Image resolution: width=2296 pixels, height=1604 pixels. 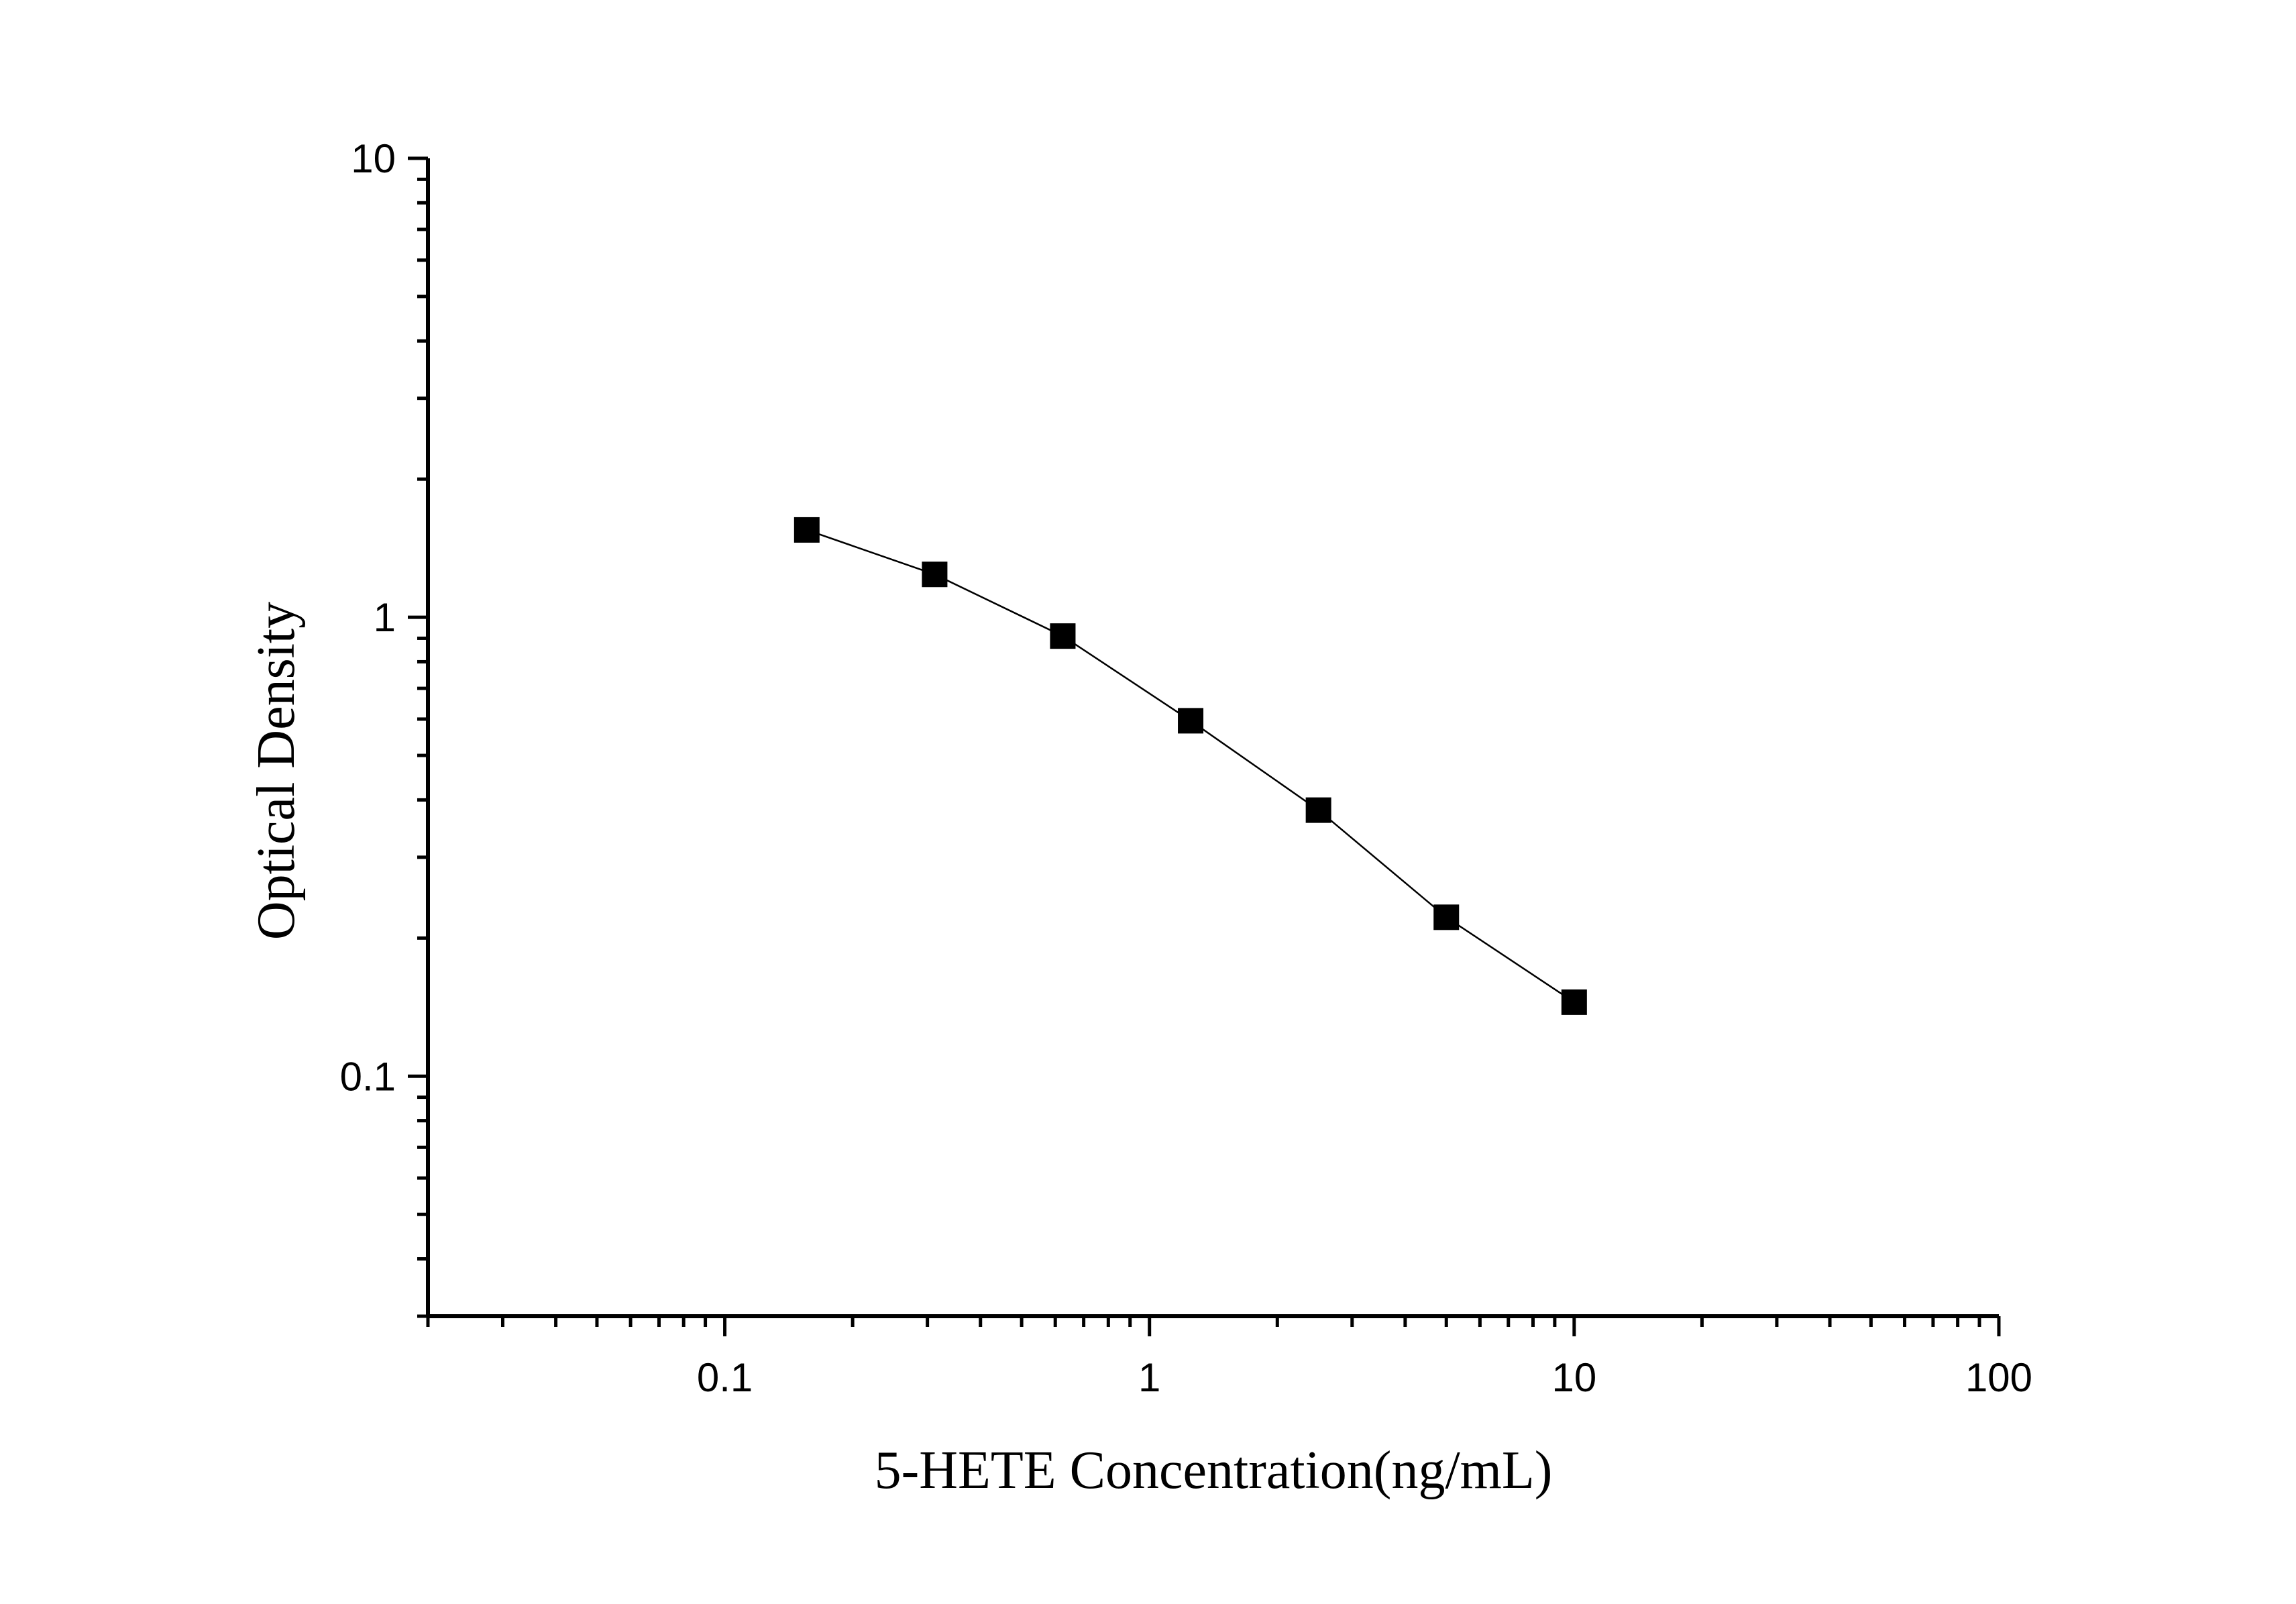 I want to click on x-axis-label: 5-HETE Concentration(ng/mL), so click(x=1214, y=1470).